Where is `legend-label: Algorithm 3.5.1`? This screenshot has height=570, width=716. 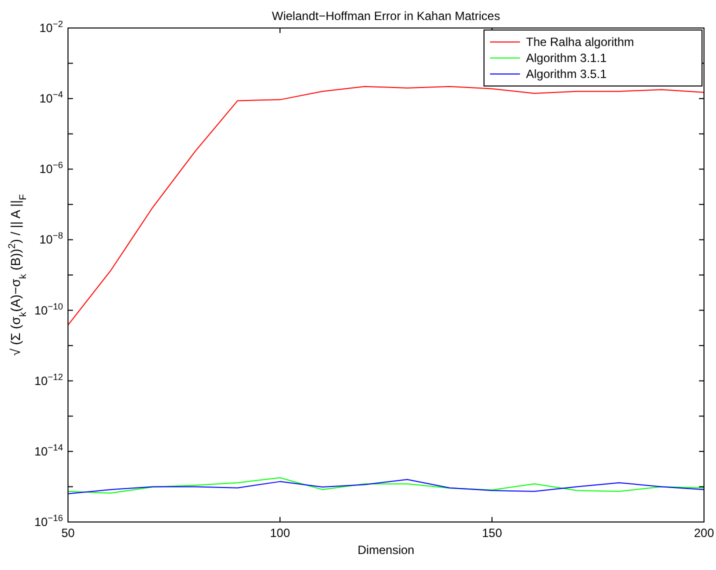 legend-label: Algorithm 3.5.1 is located at coordinates (567, 74).